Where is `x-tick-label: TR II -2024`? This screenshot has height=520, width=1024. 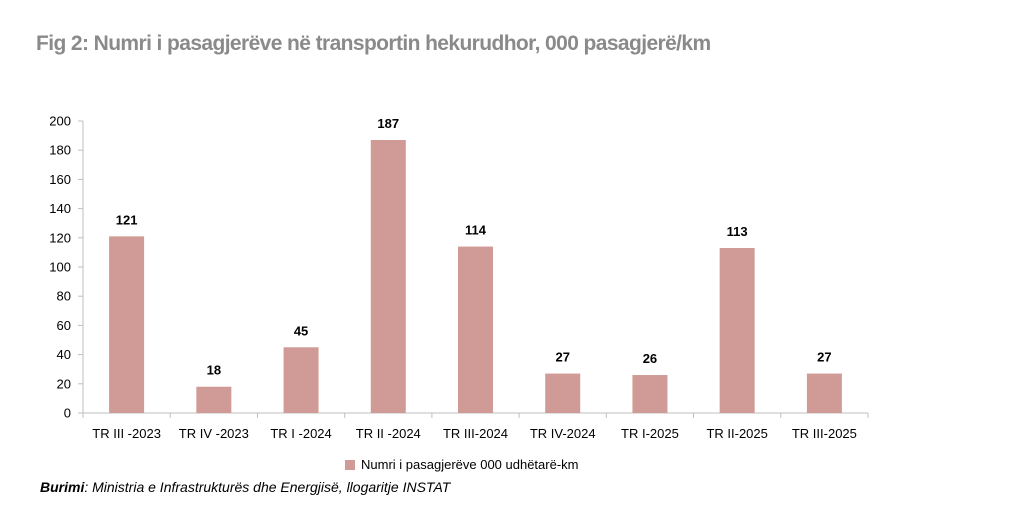
x-tick-label: TR II -2024 is located at coordinates (388, 433).